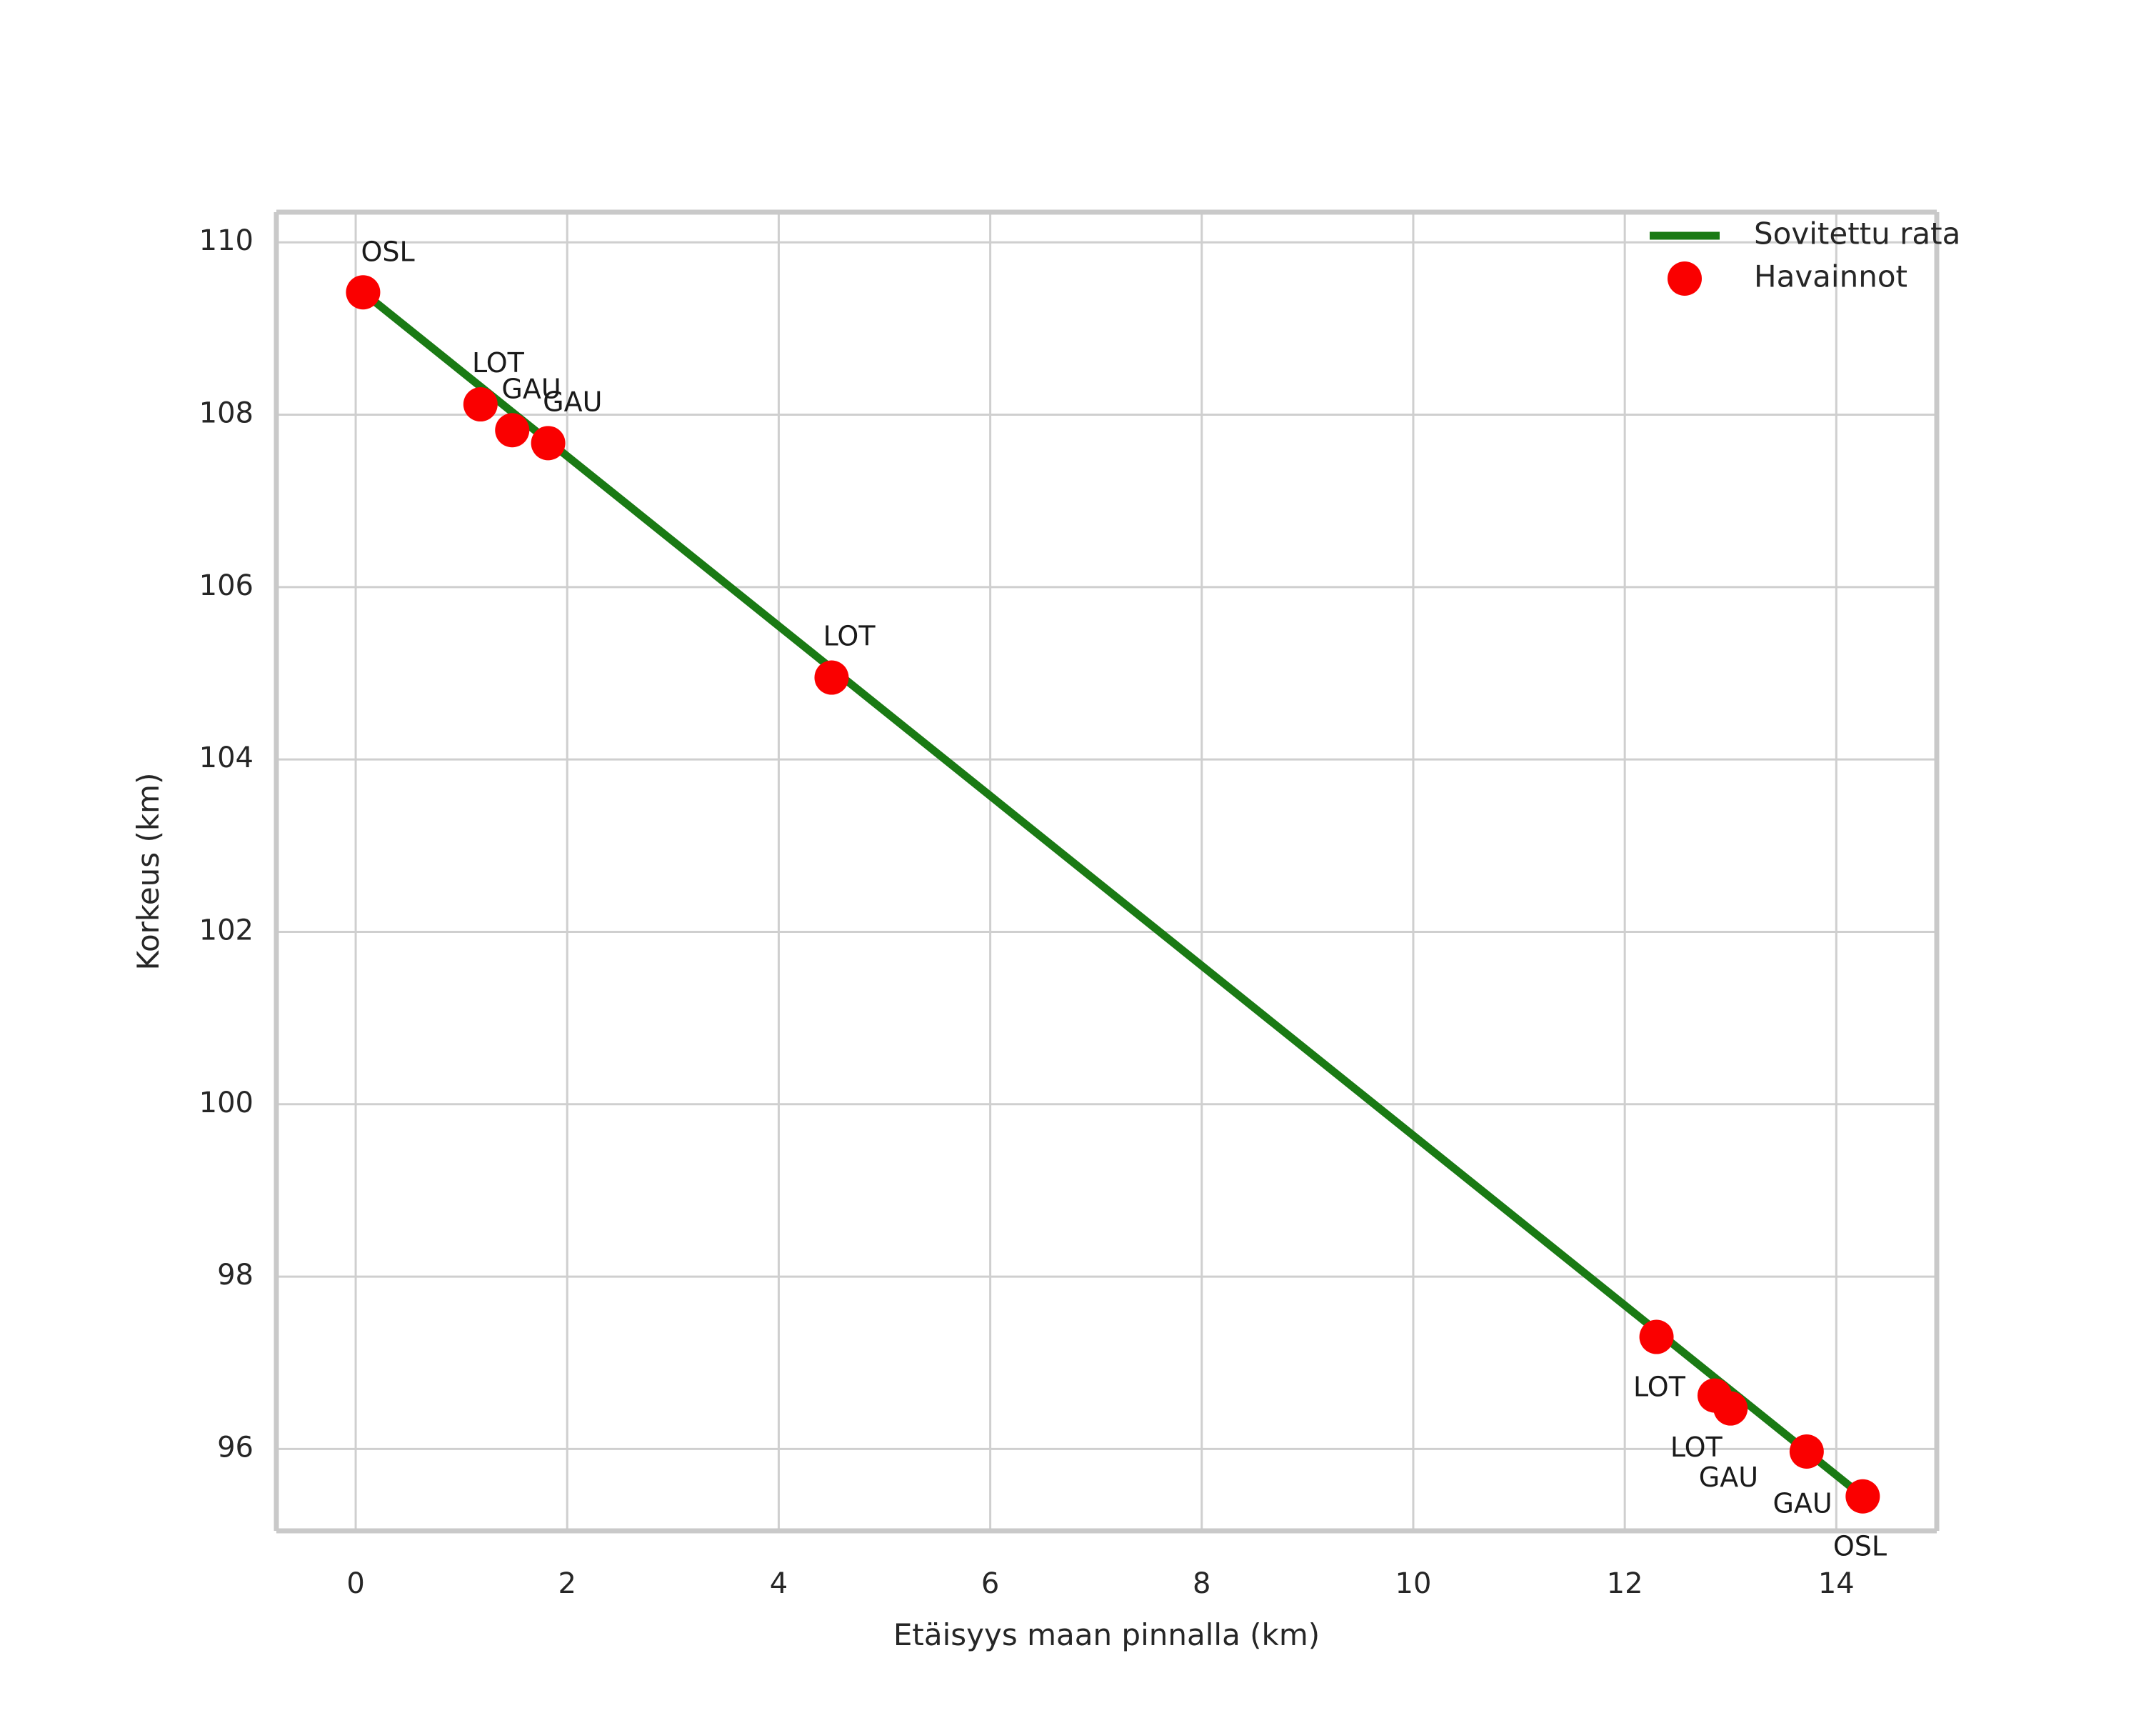 The height and width of the screenshot is (1728, 2156). I want to click on y-tick-label-7: 110, so click(227, 240).